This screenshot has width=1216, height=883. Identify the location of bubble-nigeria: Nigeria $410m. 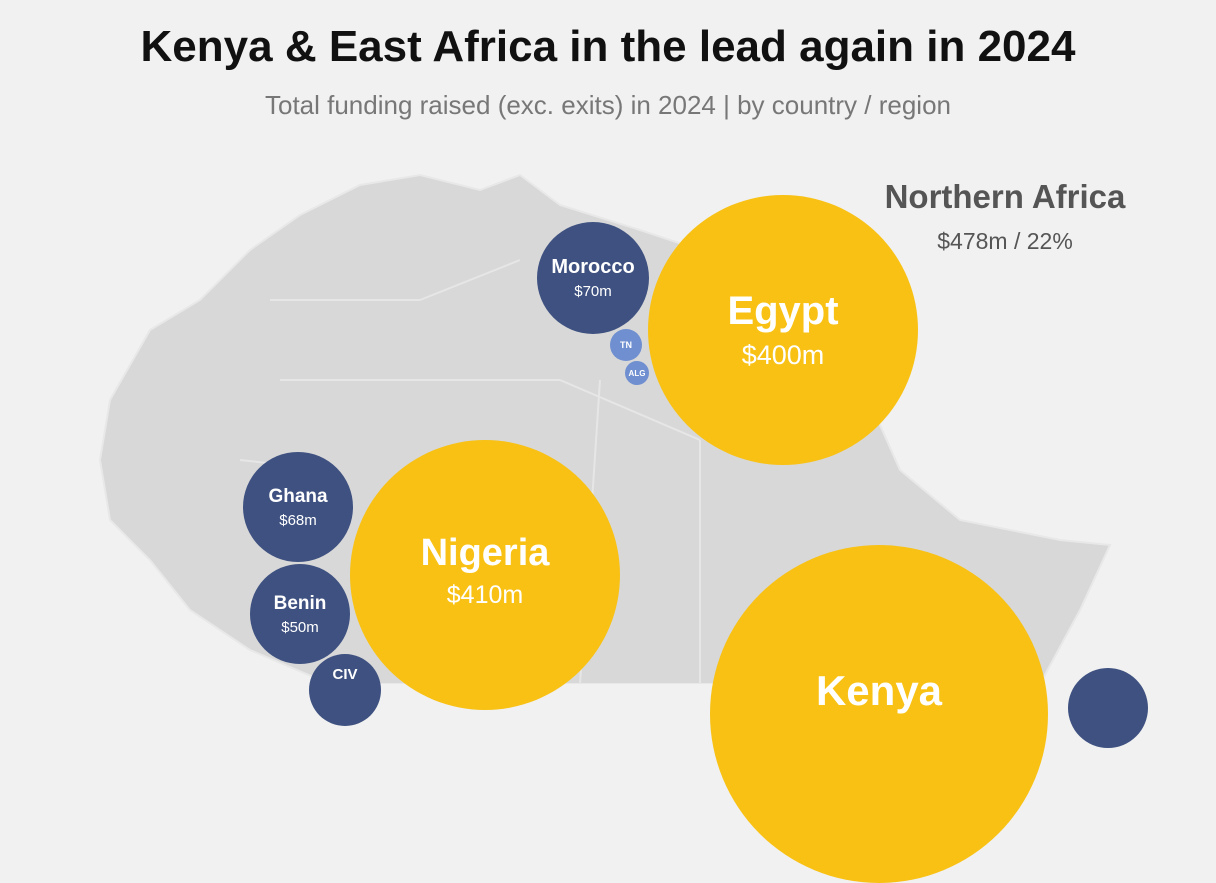
(485, 575).